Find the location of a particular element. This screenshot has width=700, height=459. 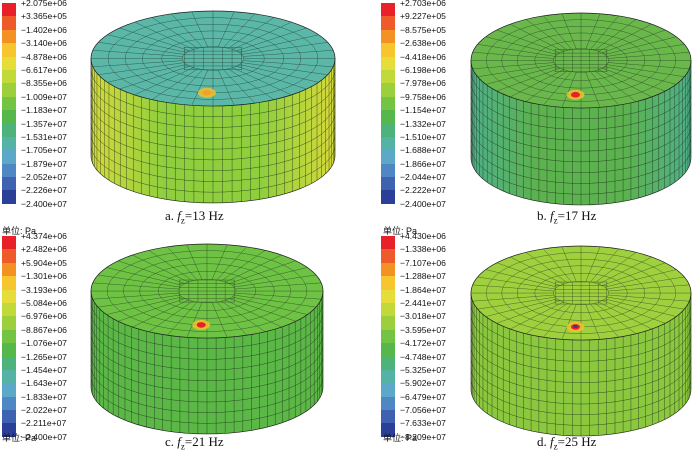

legend-value: −4.172e+07 is located at coordinates (423, 343).